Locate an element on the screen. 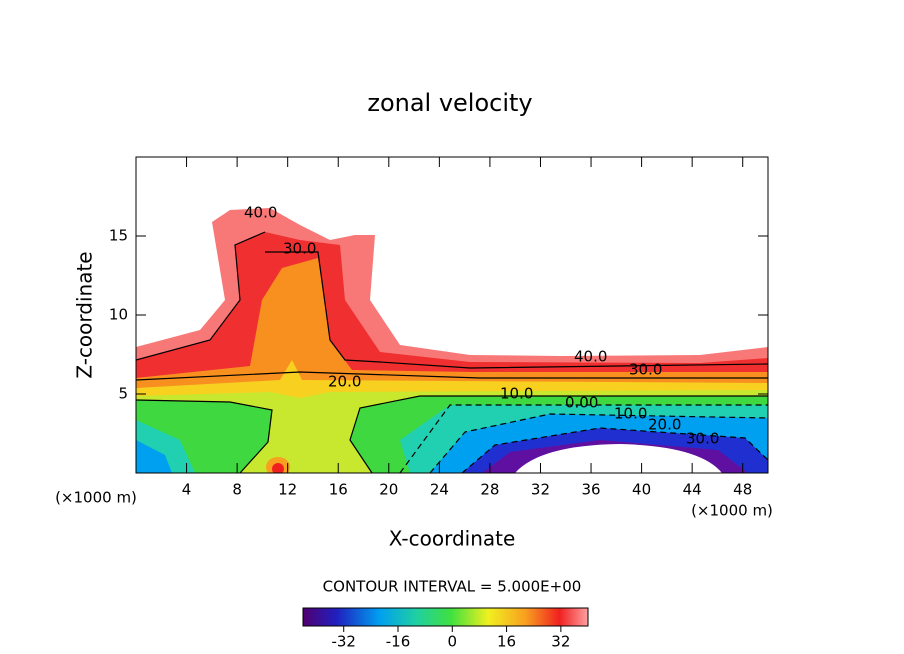 Image resolution: width=904 pixels, height=654 pixels. contour-label: 0.00 is located at coordinates (581, 403).